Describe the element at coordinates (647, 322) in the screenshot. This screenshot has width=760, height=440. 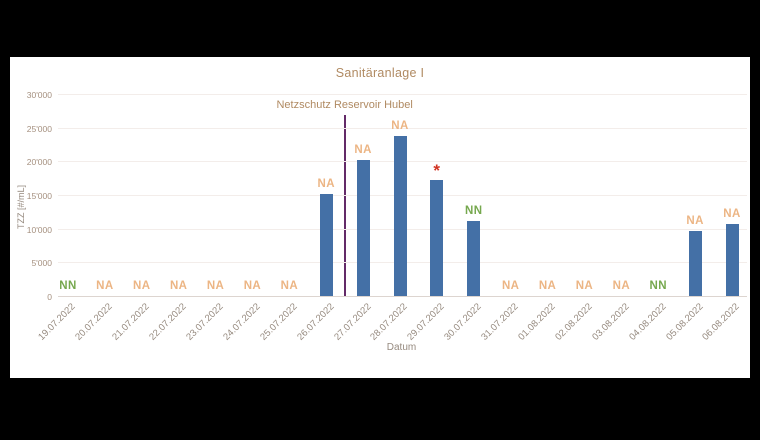
I see `x-tick-label: 04.08.2022` at that location.